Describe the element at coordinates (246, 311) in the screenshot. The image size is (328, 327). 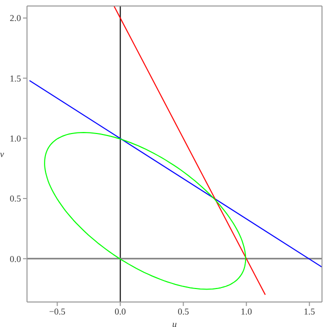
I see `x-tick-label: 1.0` at that location.